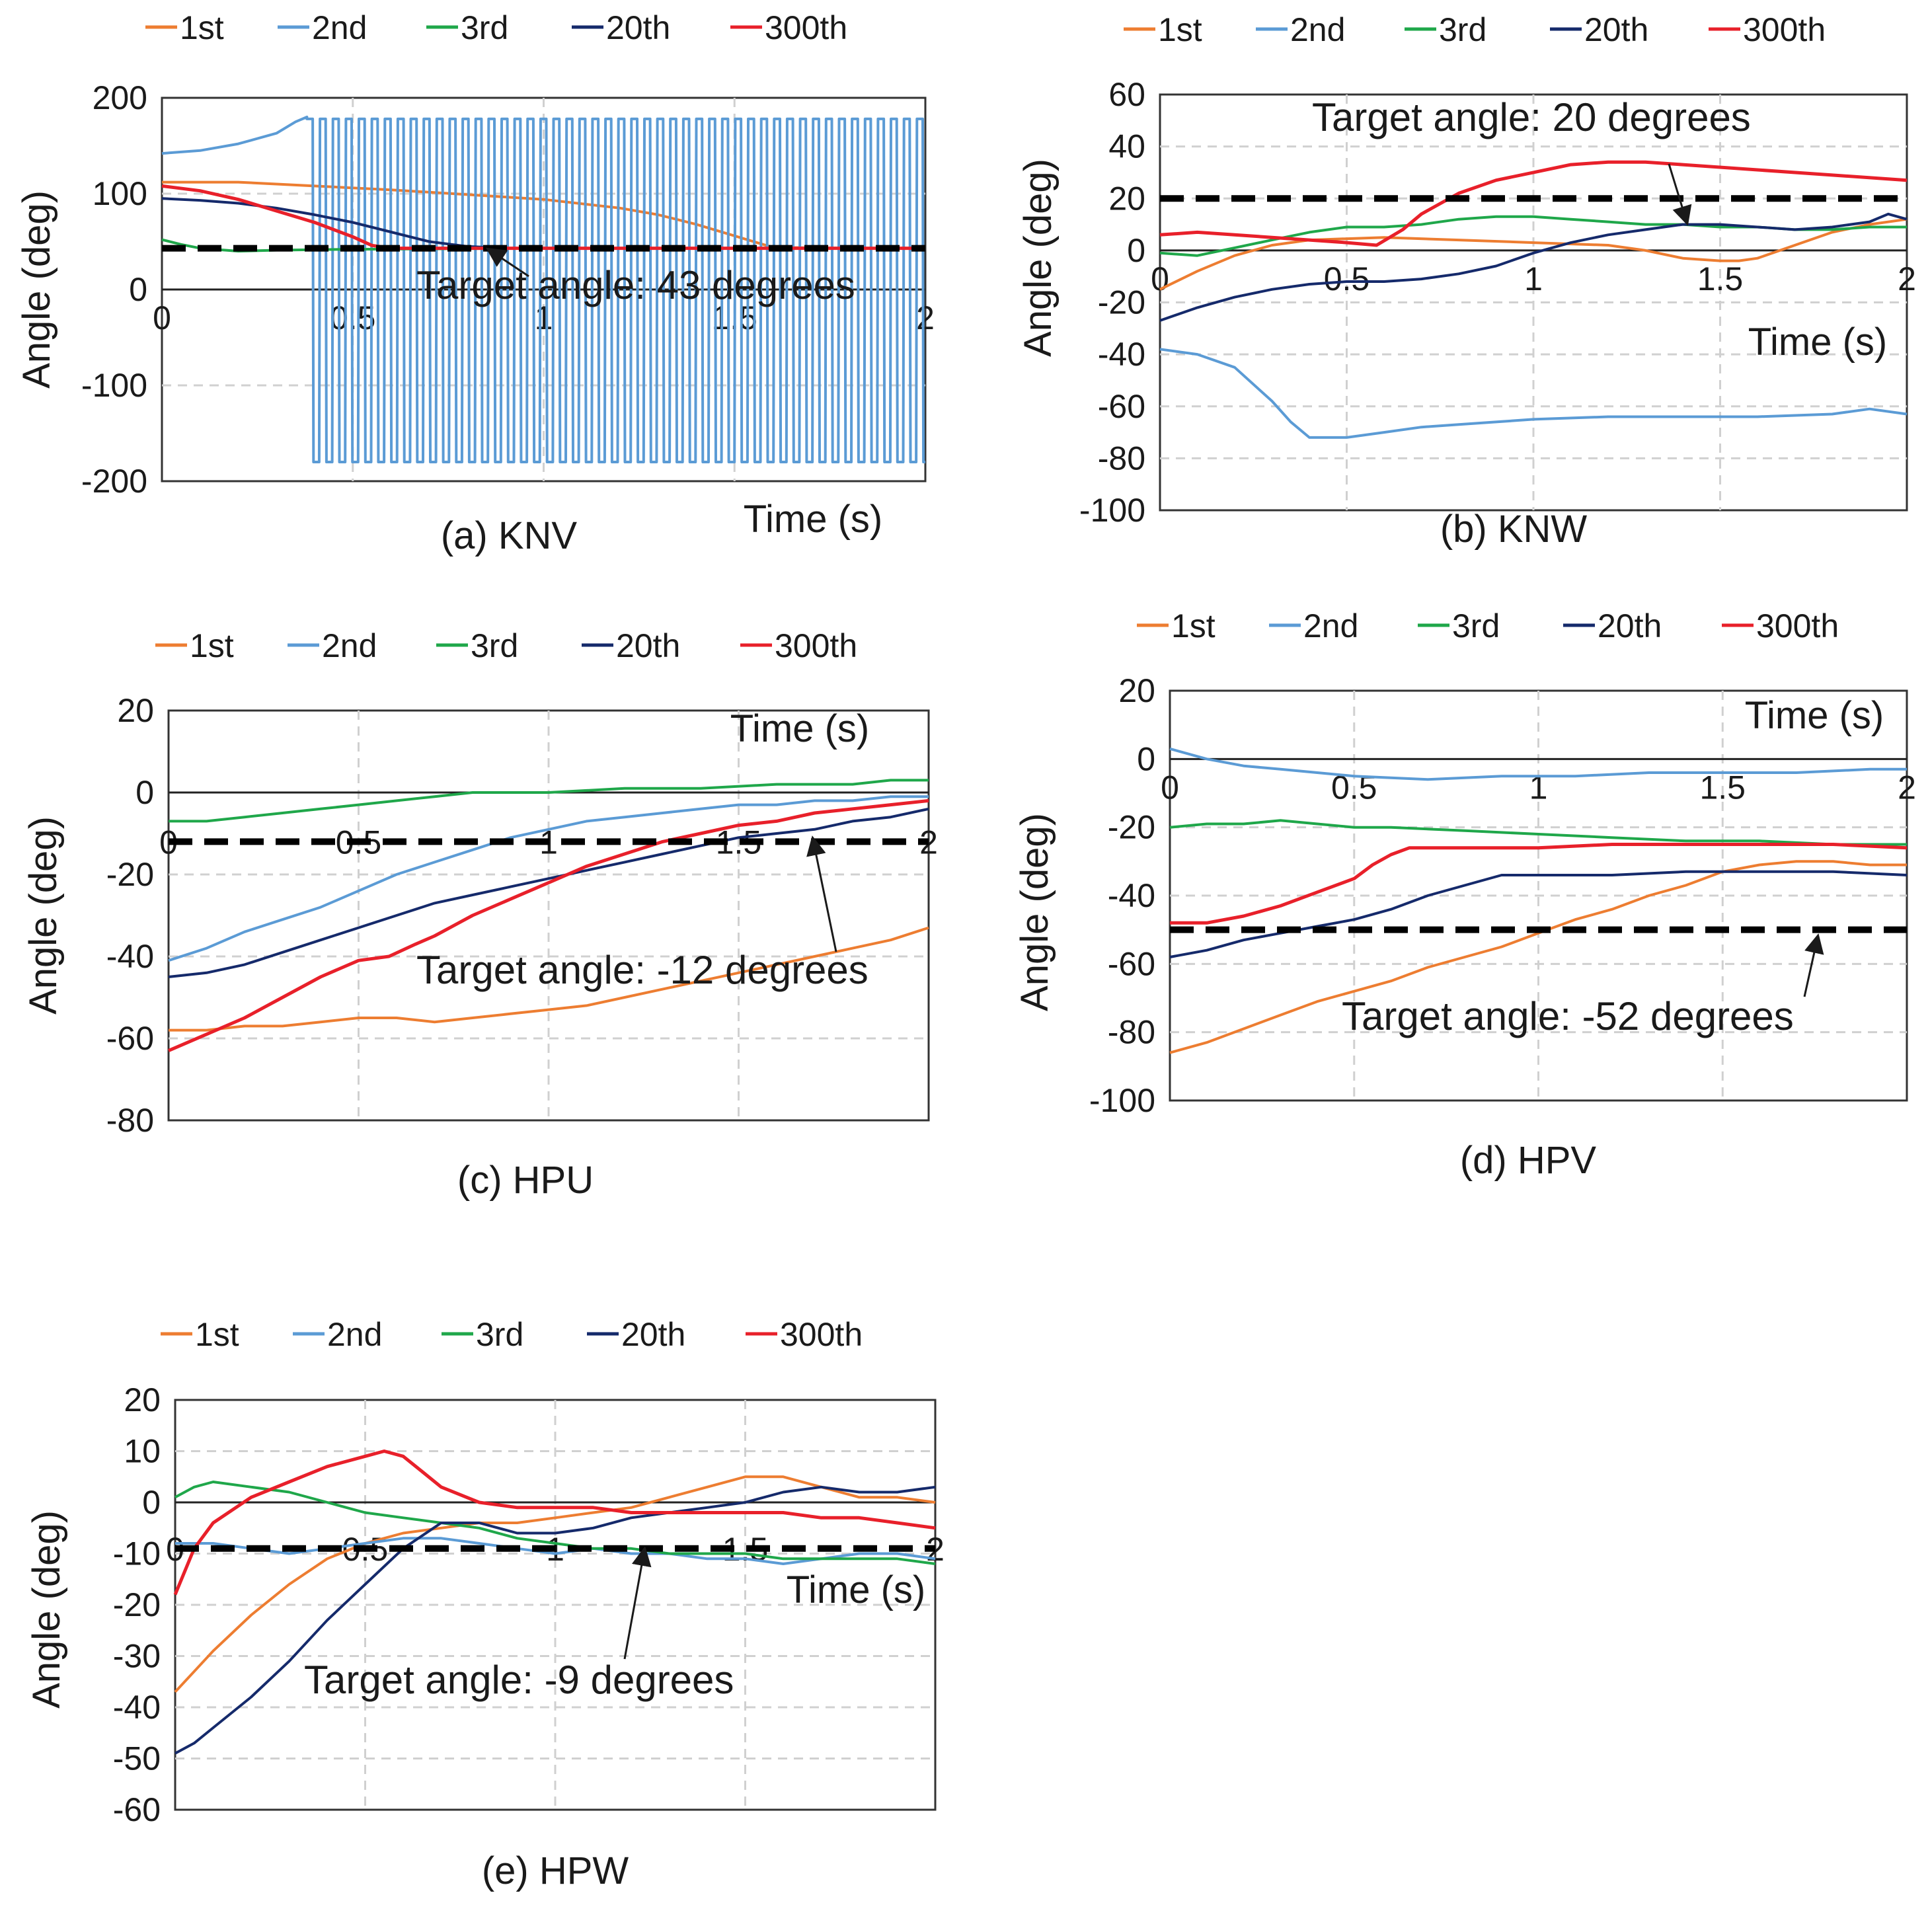 This screenshot has height=1932, width=1930. I want to click on y-tick-label: -50, so click(137, 1758).